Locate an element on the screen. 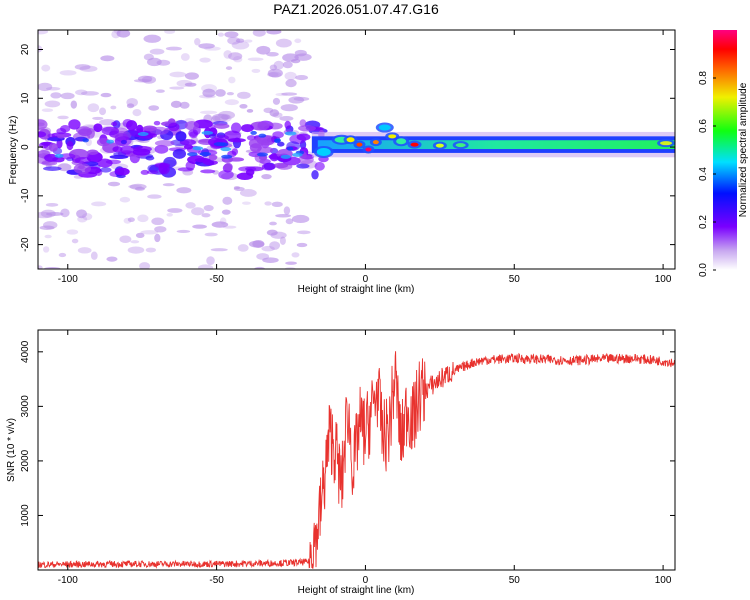  y-tick-label: -20 is located at coordinates (25, 244).